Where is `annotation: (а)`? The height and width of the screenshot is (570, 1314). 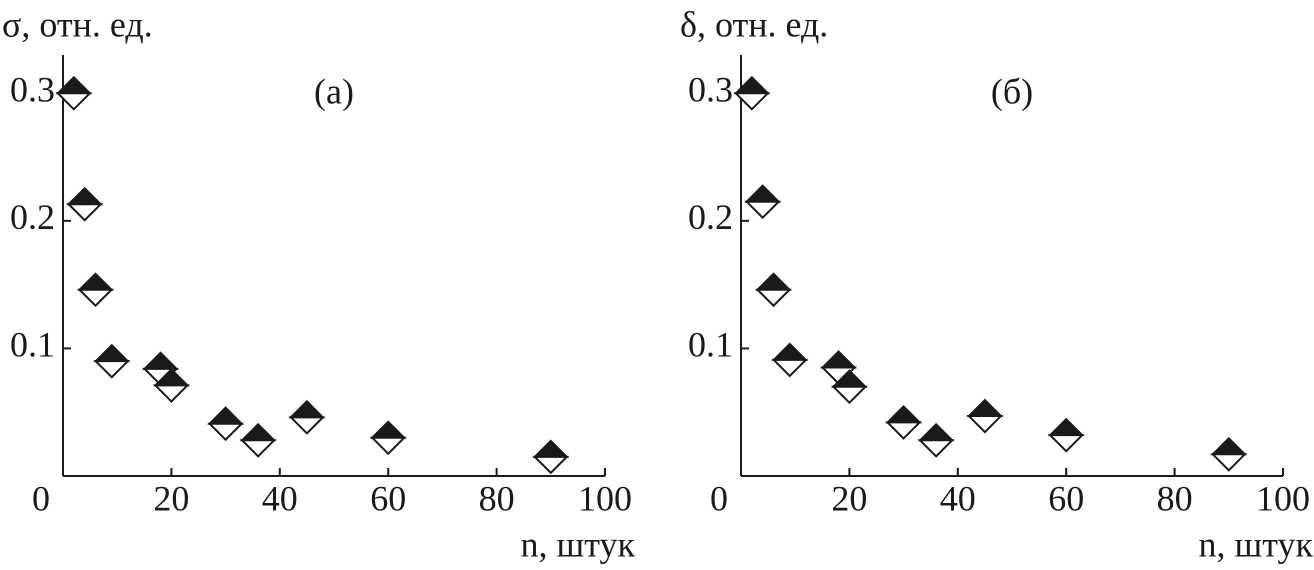 annotation: (а) is located at coordinates (334, 91).